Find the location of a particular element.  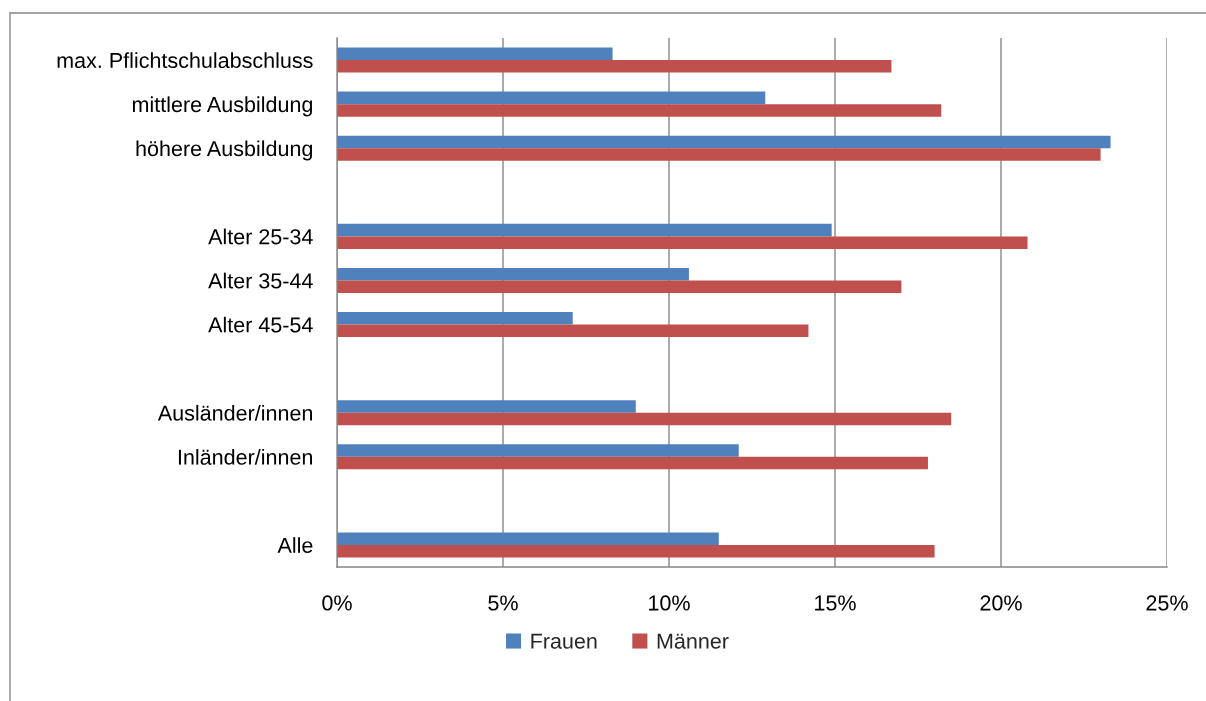

x-tick-label: 5% is located at coordinates (503, 603).